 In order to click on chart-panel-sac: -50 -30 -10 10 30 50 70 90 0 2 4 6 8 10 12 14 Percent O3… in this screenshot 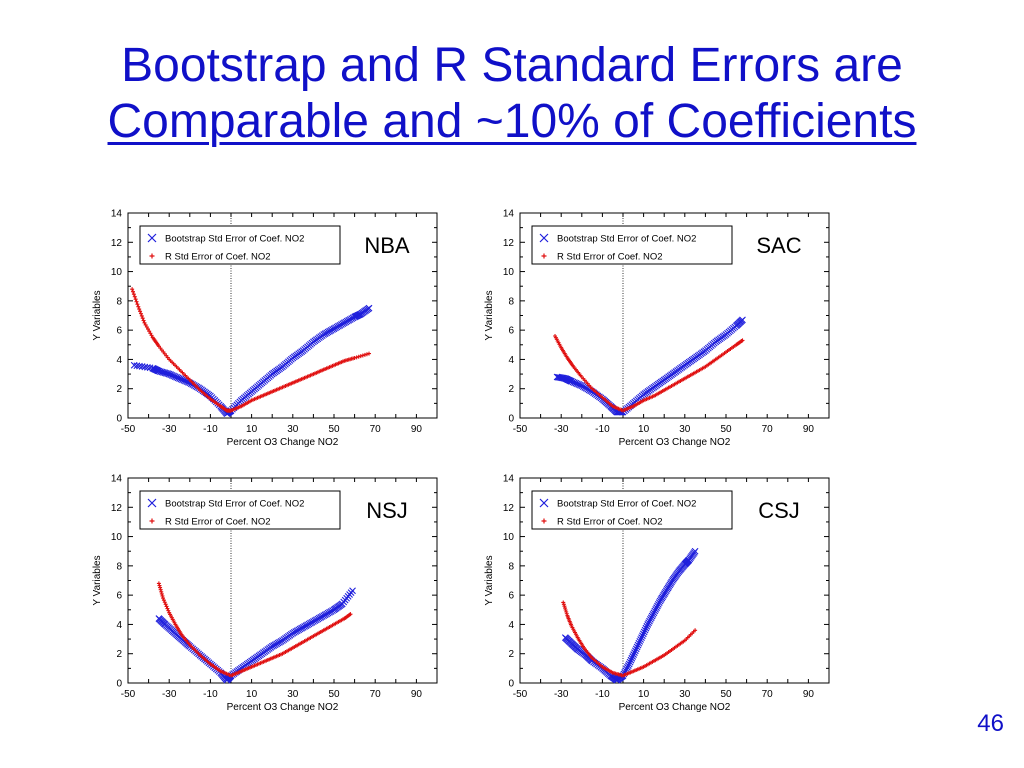, I will do `click(680, 338)`.